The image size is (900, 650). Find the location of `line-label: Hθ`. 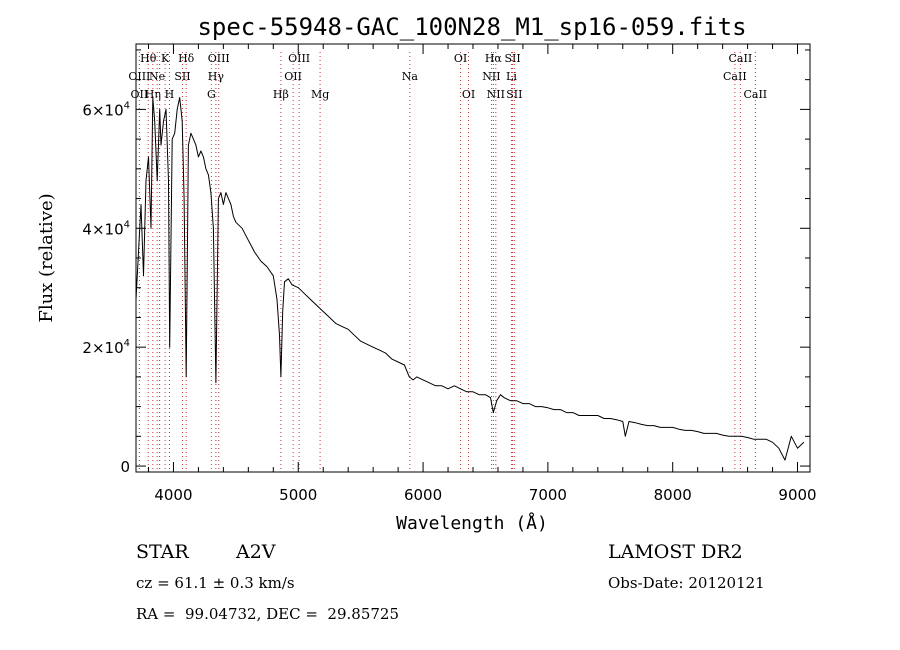

line-label: Hθ is located at coordinates (148, 58).